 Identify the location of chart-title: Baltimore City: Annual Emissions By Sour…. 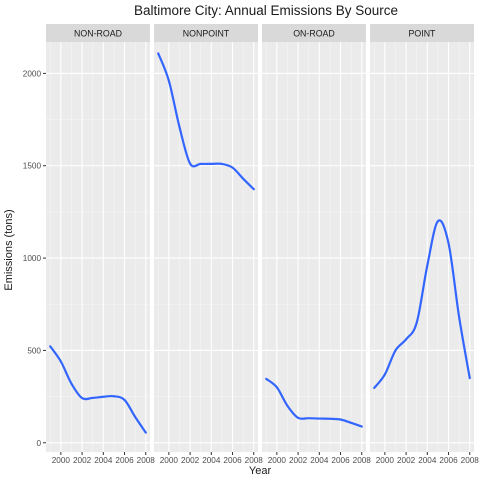
(266, 10).